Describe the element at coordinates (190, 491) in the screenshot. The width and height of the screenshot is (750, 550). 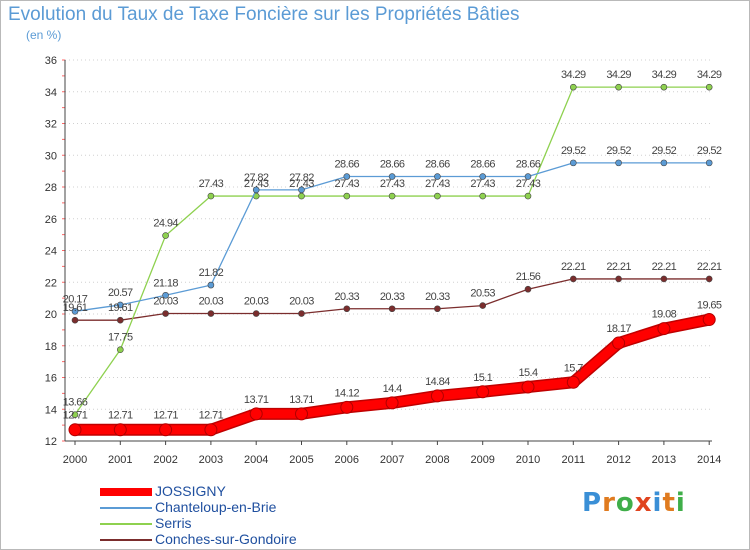
I see `legend-label-jossigny: JOSSIGNY` at that location.